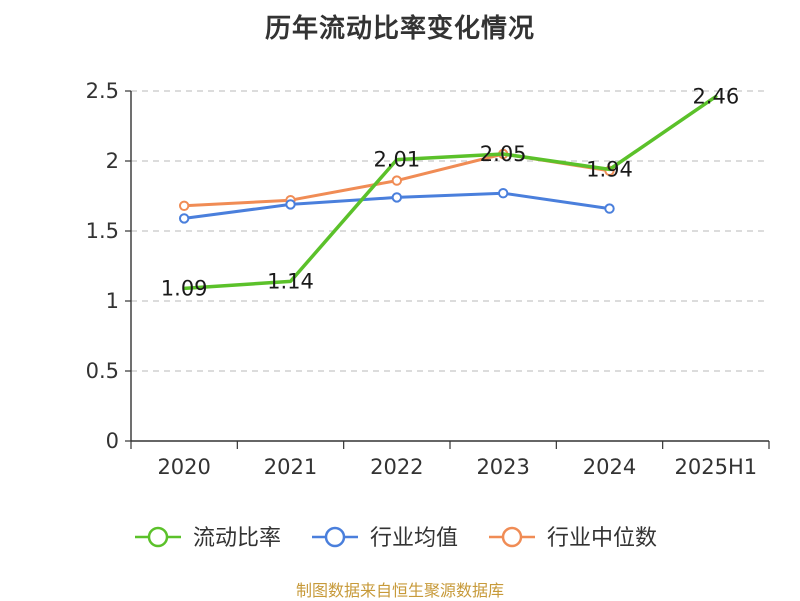  Describe the element at coordinates (502, 467) in the screenshot. I see `x-tick-label: 2023` at that location.